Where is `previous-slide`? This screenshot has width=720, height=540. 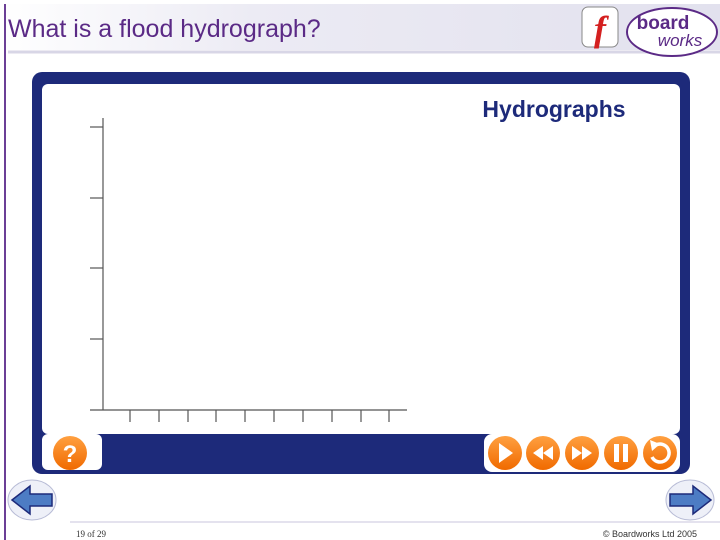
previous-slide is located at coordinates (32, 500).